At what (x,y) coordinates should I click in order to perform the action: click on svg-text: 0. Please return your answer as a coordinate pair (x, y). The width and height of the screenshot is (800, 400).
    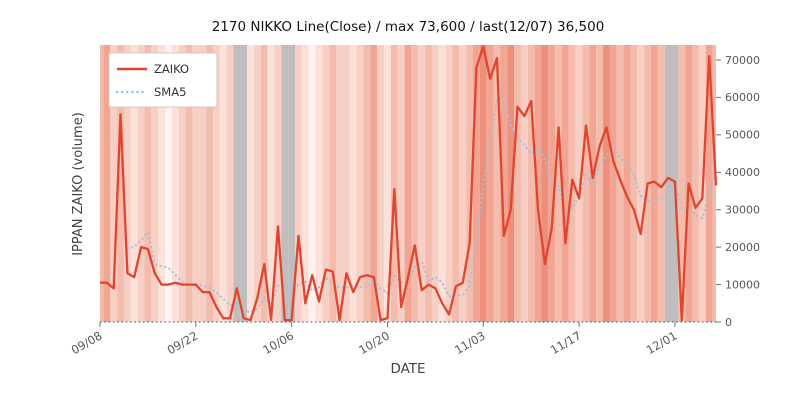
    Looking at the image, I should click on (728, 322).